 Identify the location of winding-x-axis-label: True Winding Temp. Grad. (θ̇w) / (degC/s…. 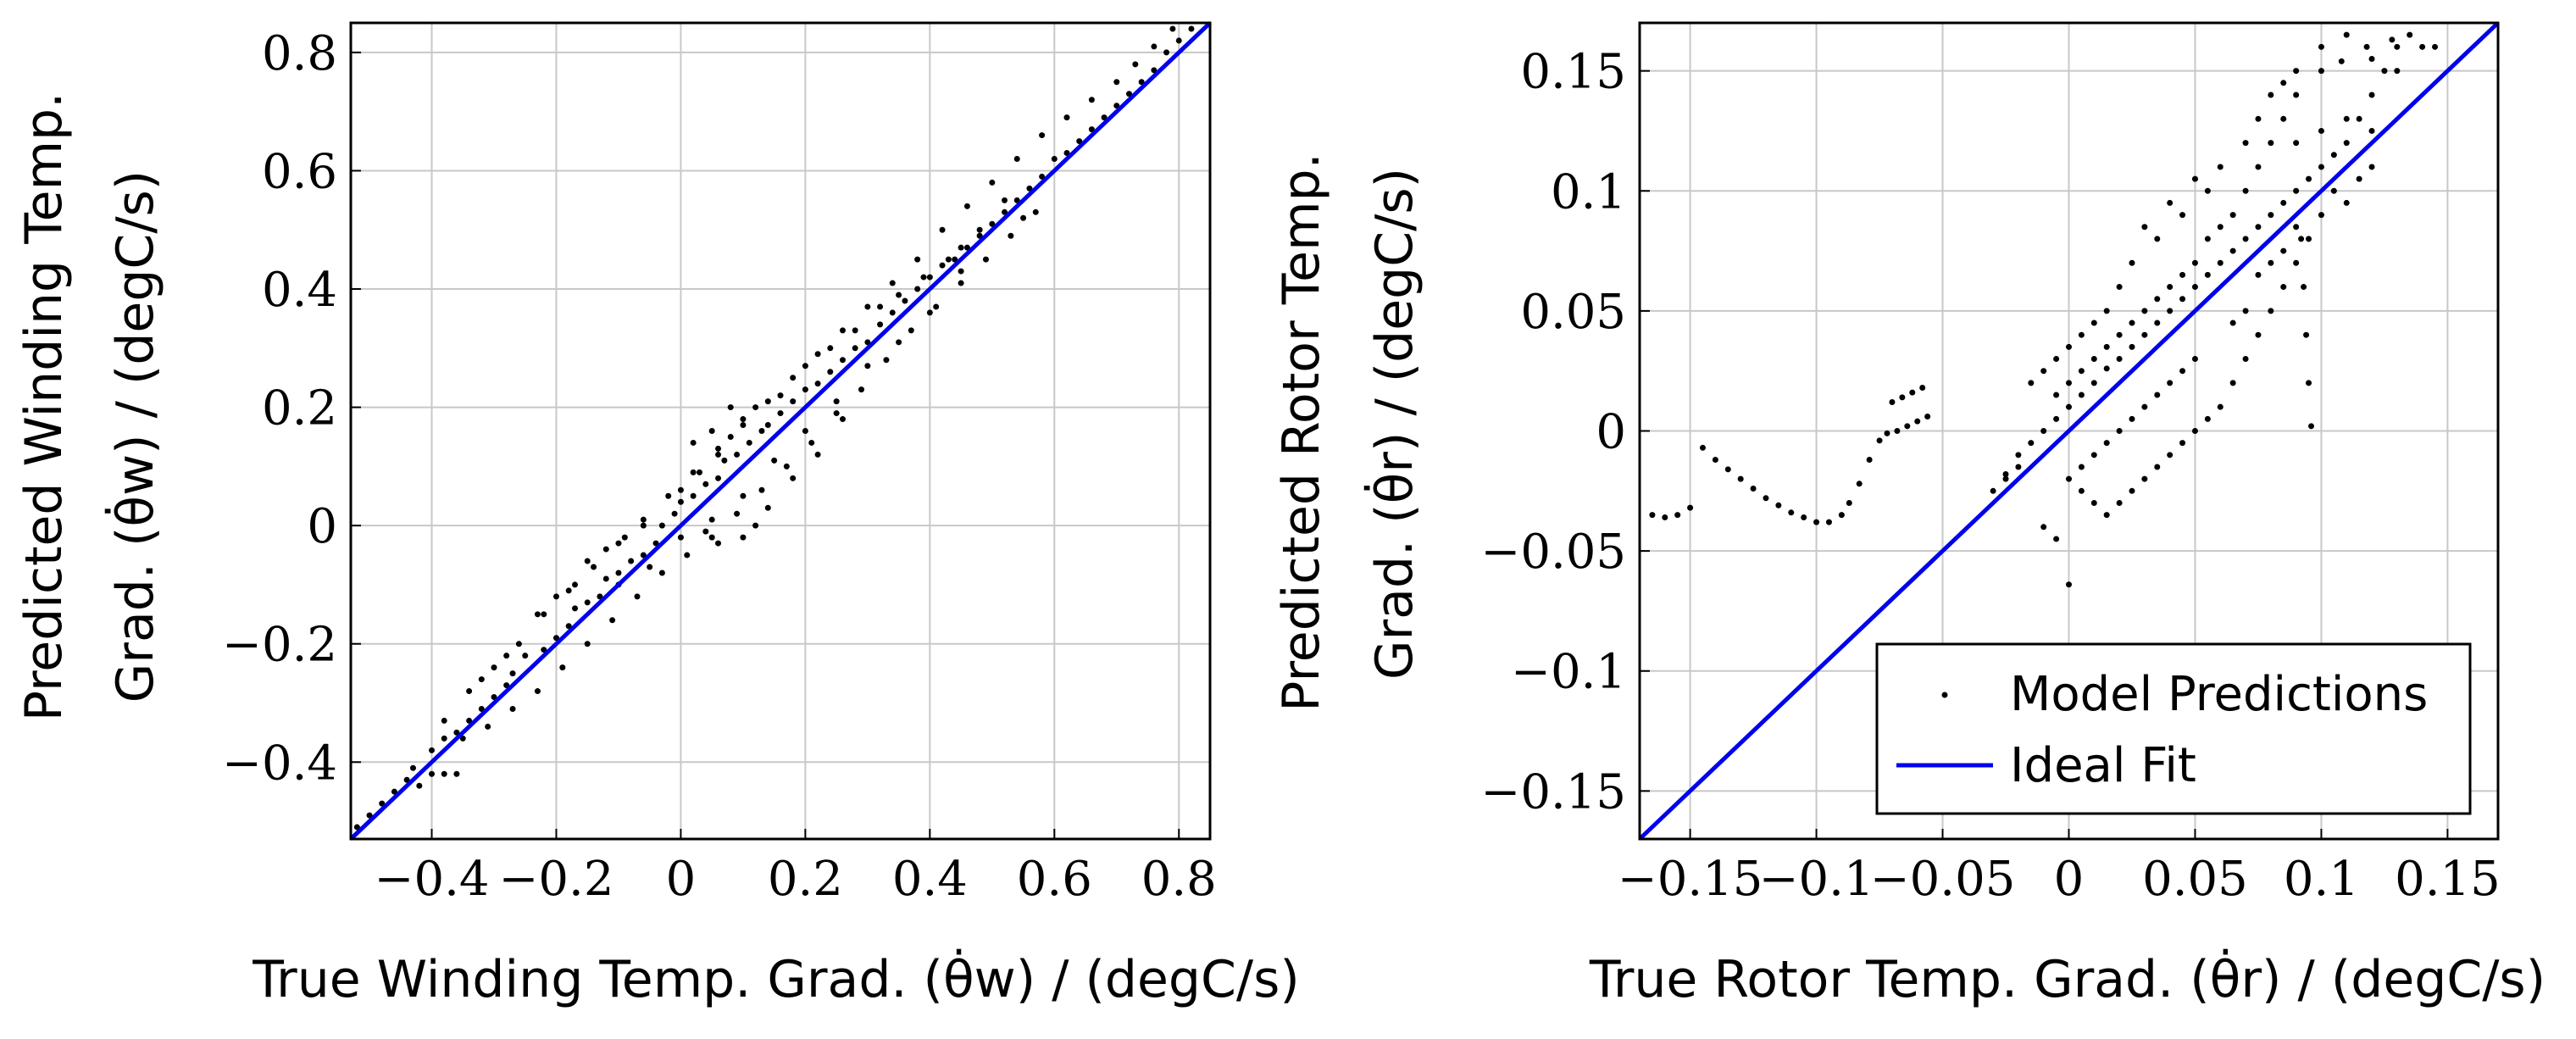
(776, 978).